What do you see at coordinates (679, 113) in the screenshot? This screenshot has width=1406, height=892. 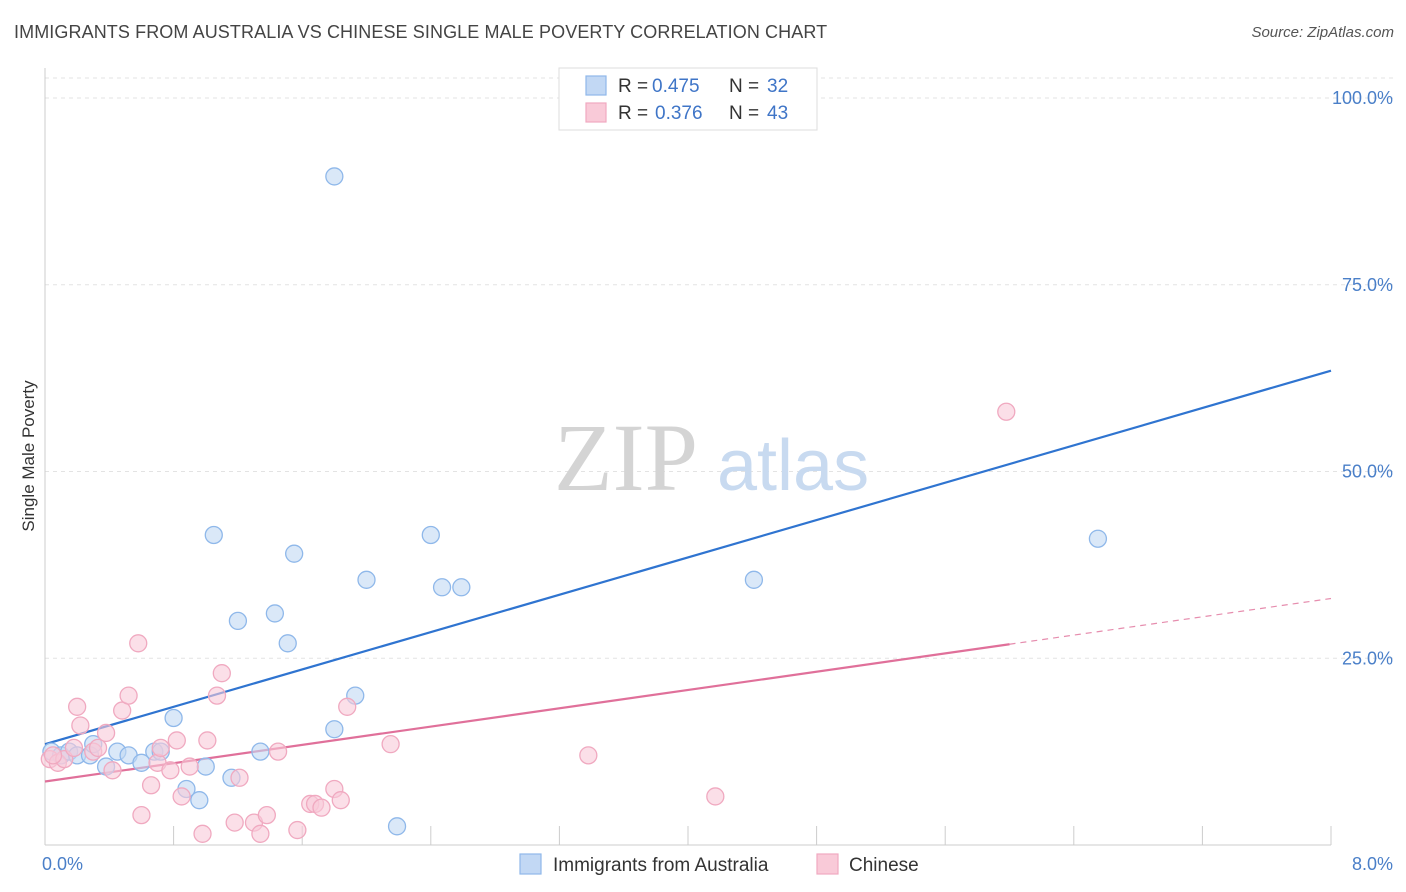 I see `legend-r-value-chinese: 0.376` at bounding box center [679, 113].